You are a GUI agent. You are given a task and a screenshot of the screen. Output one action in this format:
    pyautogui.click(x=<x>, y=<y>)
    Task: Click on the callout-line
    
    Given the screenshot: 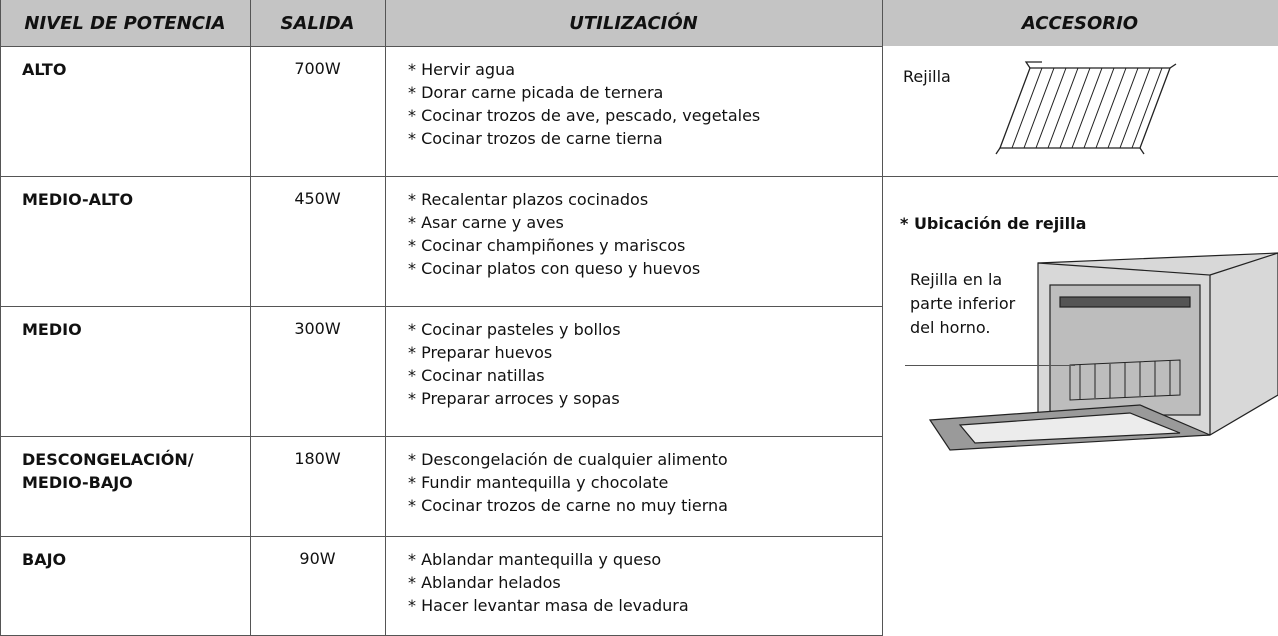 What is the action you would take?
    pyautogui.click(x=990, y=365)
    